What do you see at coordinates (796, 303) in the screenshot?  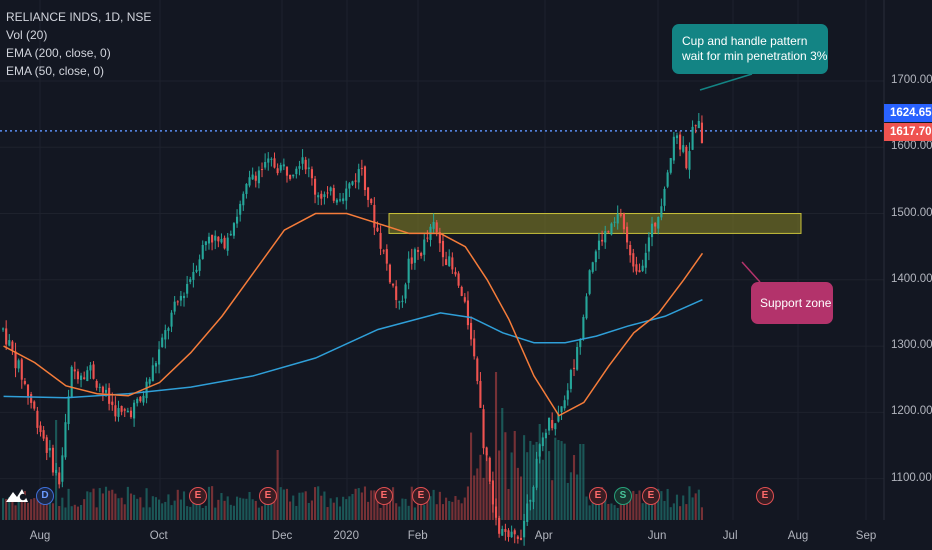 I see `support-callout-text: Support zone` at bounding box center [796, 303].